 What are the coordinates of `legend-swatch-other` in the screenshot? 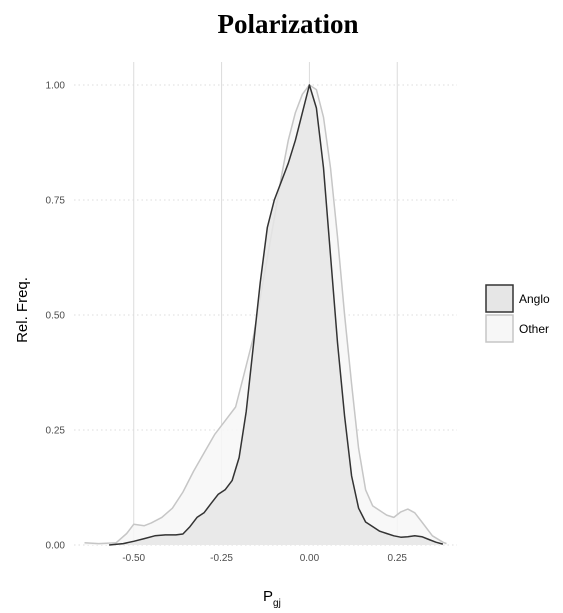 It's located at (499, 328).